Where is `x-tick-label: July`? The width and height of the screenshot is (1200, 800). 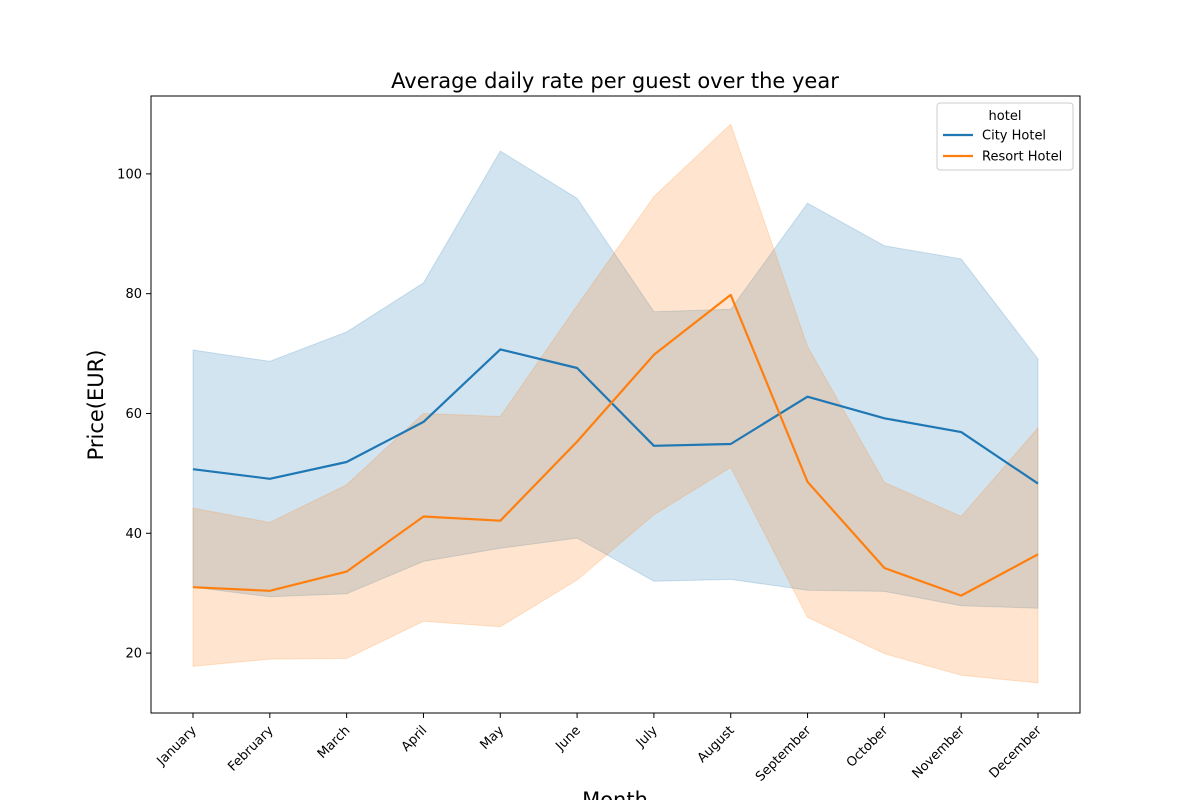
x-tick-label: July is located at coordinates (647, 737).